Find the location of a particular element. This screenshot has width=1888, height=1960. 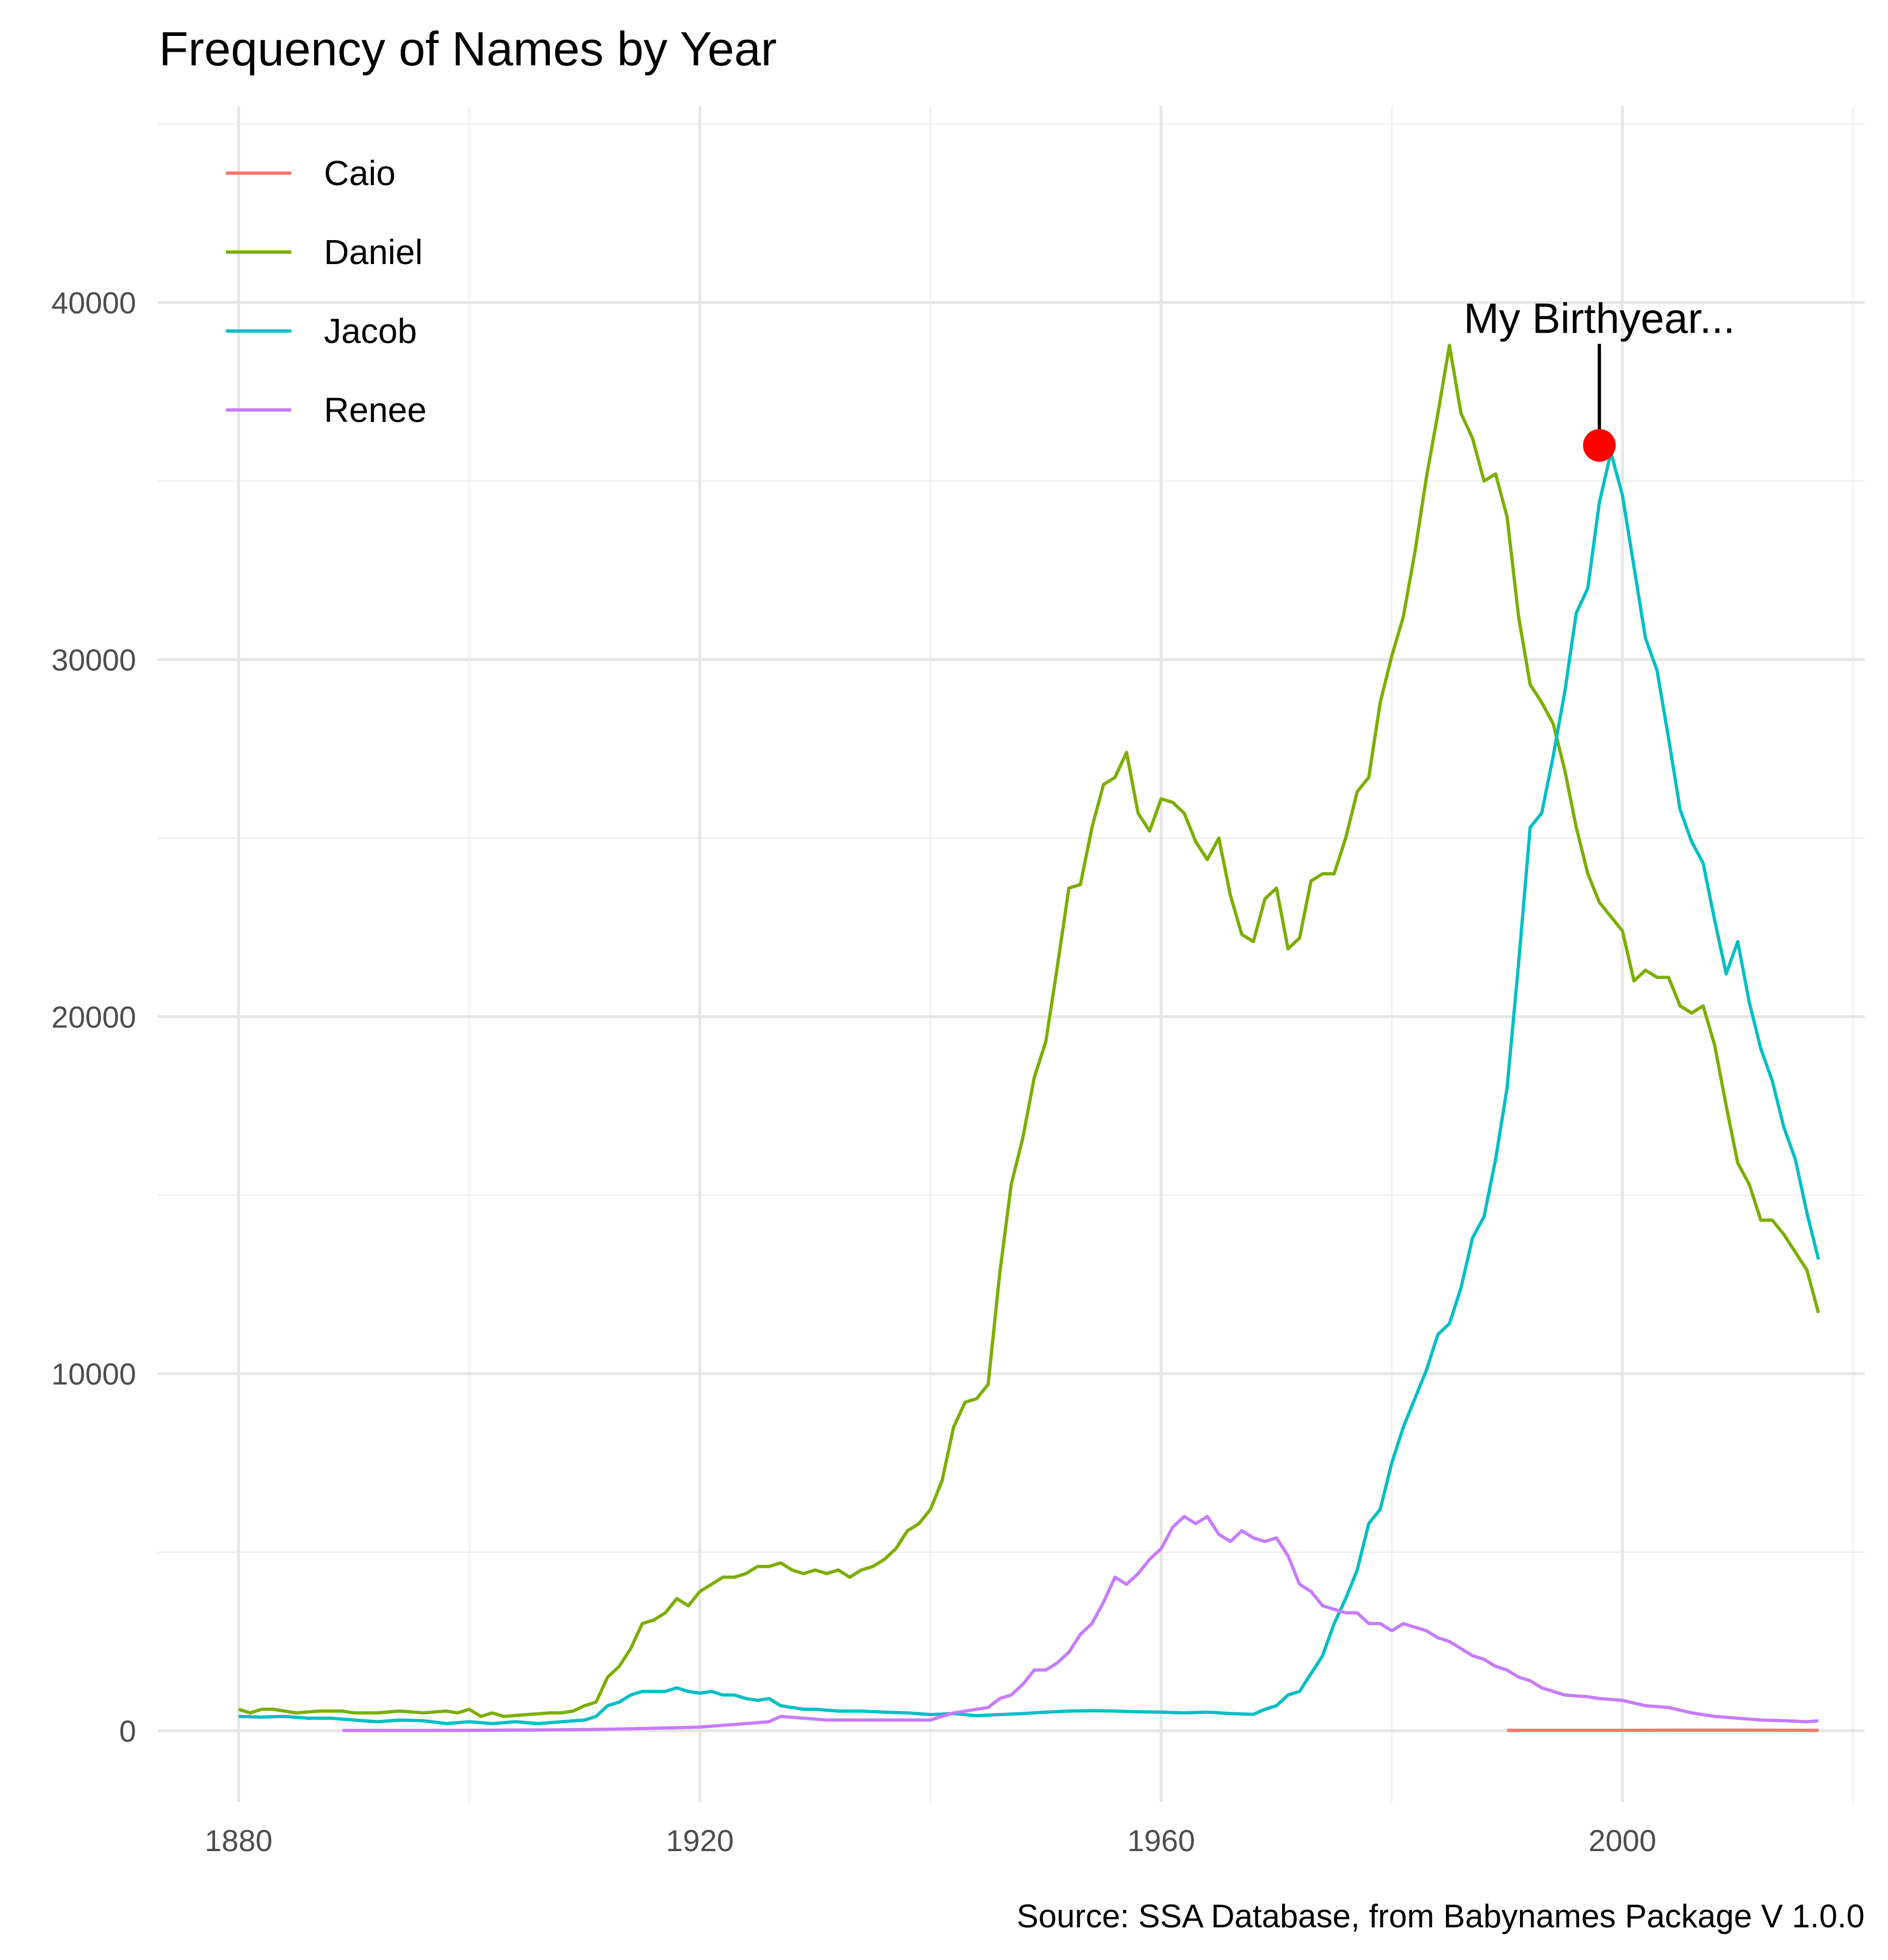

chart-title: Frequency of Names by Year is located at coordinates (468, 49).